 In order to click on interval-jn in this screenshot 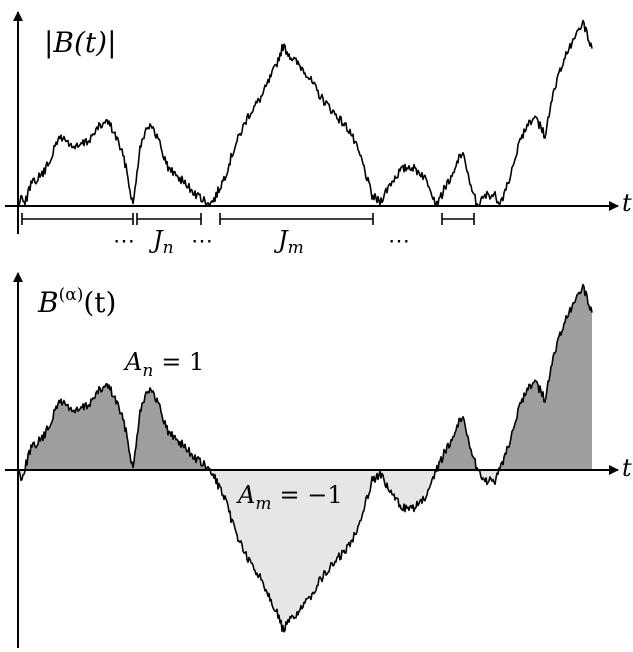, I will do `click(169, 219)`.